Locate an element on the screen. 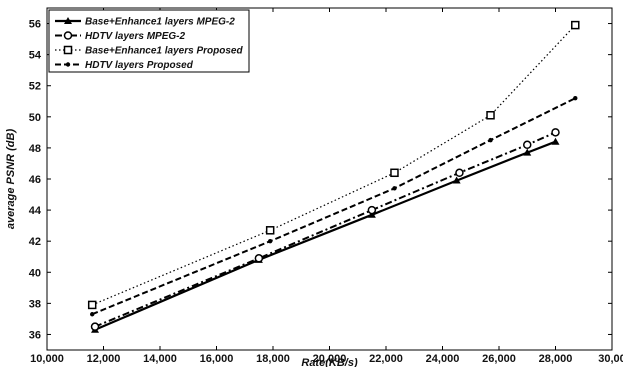 This screenshot has height=367, width=623. x-tick-label: 12,000 is located at coordinates (104, 359).